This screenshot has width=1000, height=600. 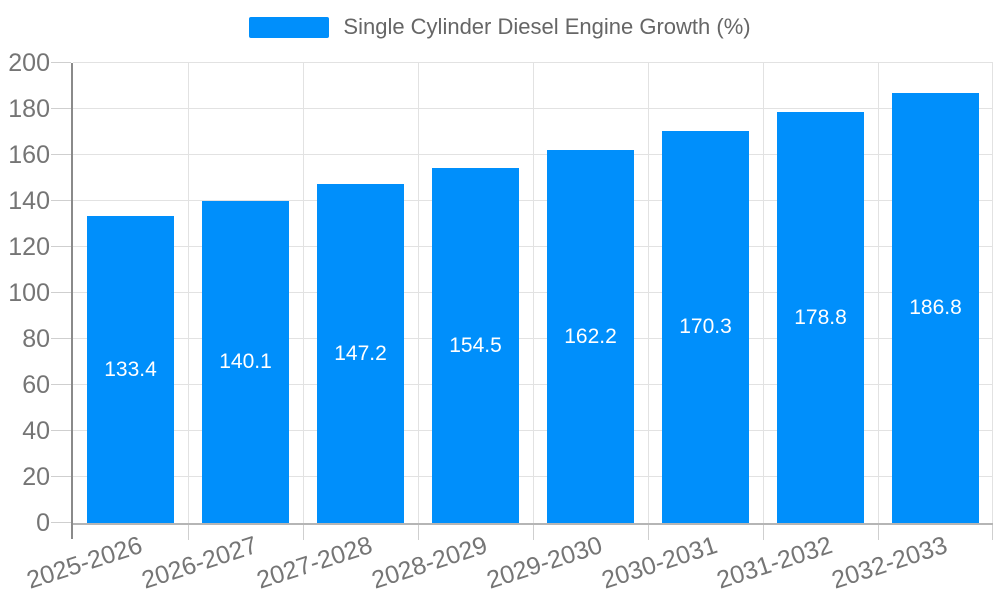 I want to click on y-axis-line, so click(x=72, y=531).